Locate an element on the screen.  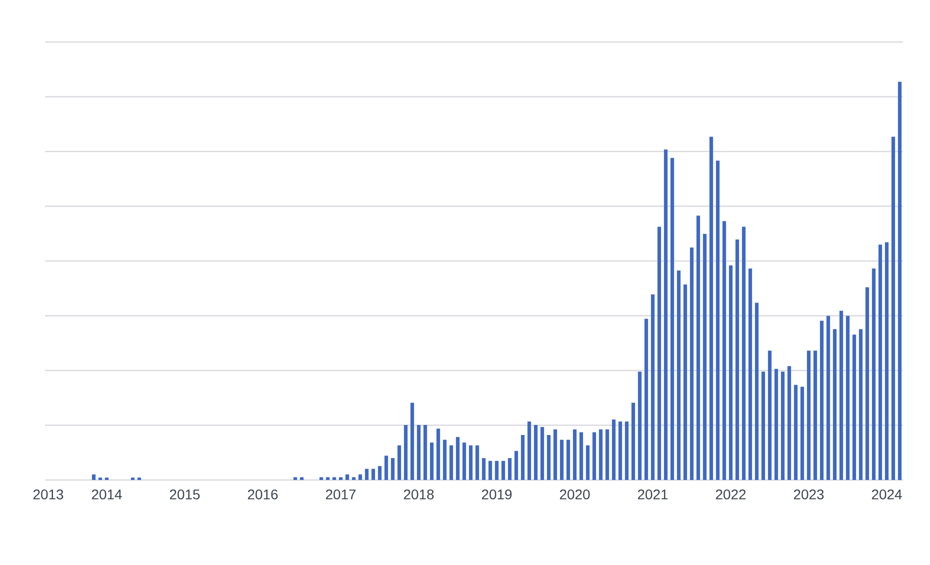
x-tick-label: 2019 is located at coordinates (497, 494).